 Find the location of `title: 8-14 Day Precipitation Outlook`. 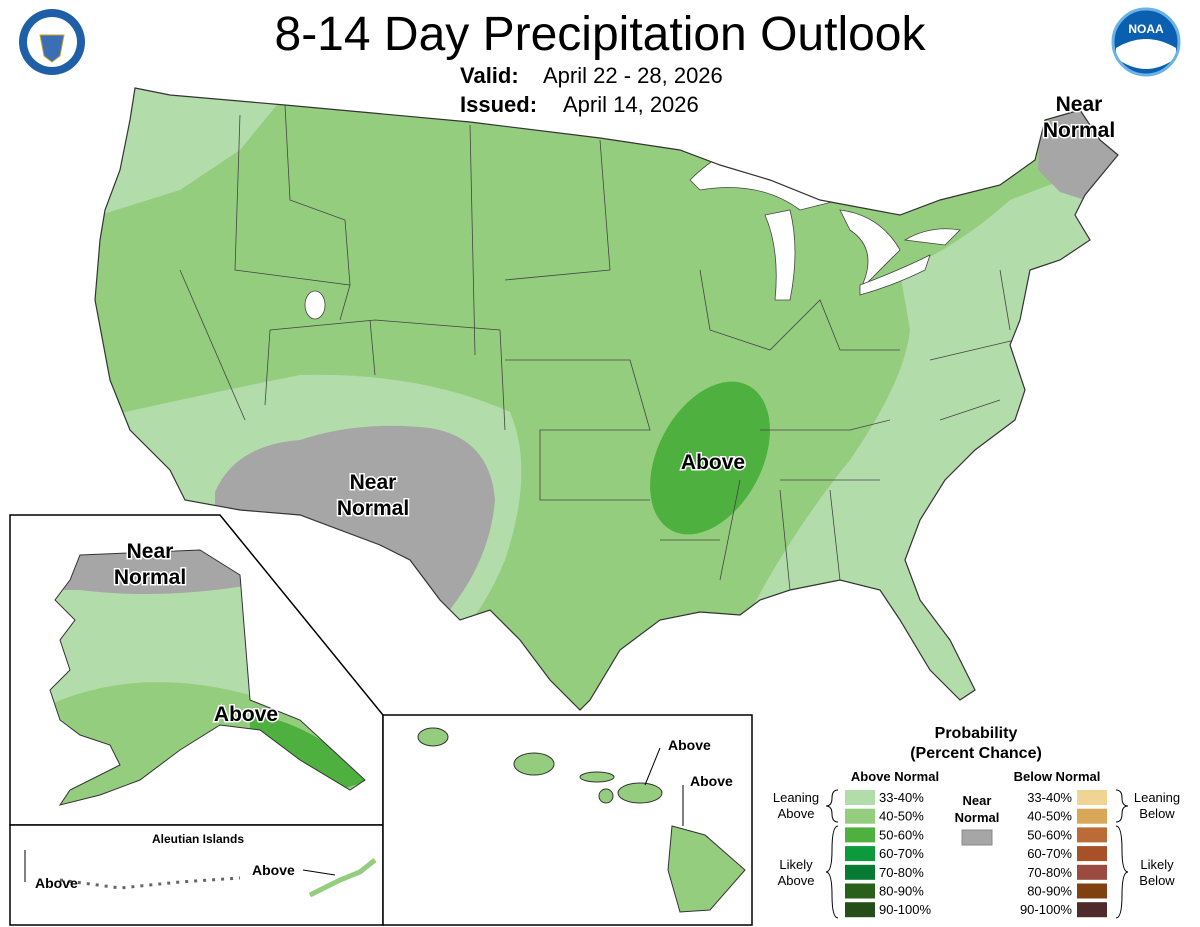

title: 8-14 Day Precipitation Outlook is located at coordinates (601, 34).